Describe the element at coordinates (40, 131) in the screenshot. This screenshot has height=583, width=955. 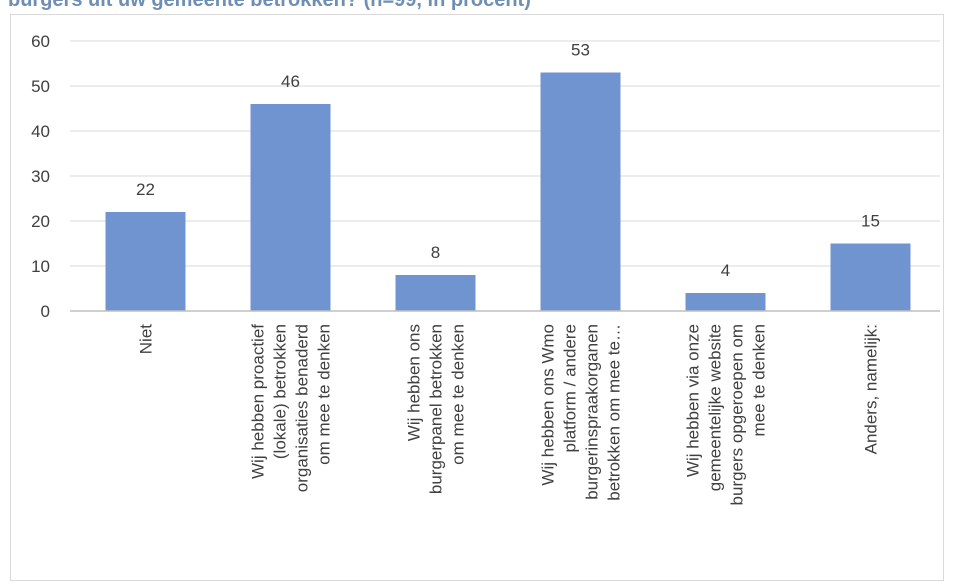
I see `y-tick-label: 40` at that location.